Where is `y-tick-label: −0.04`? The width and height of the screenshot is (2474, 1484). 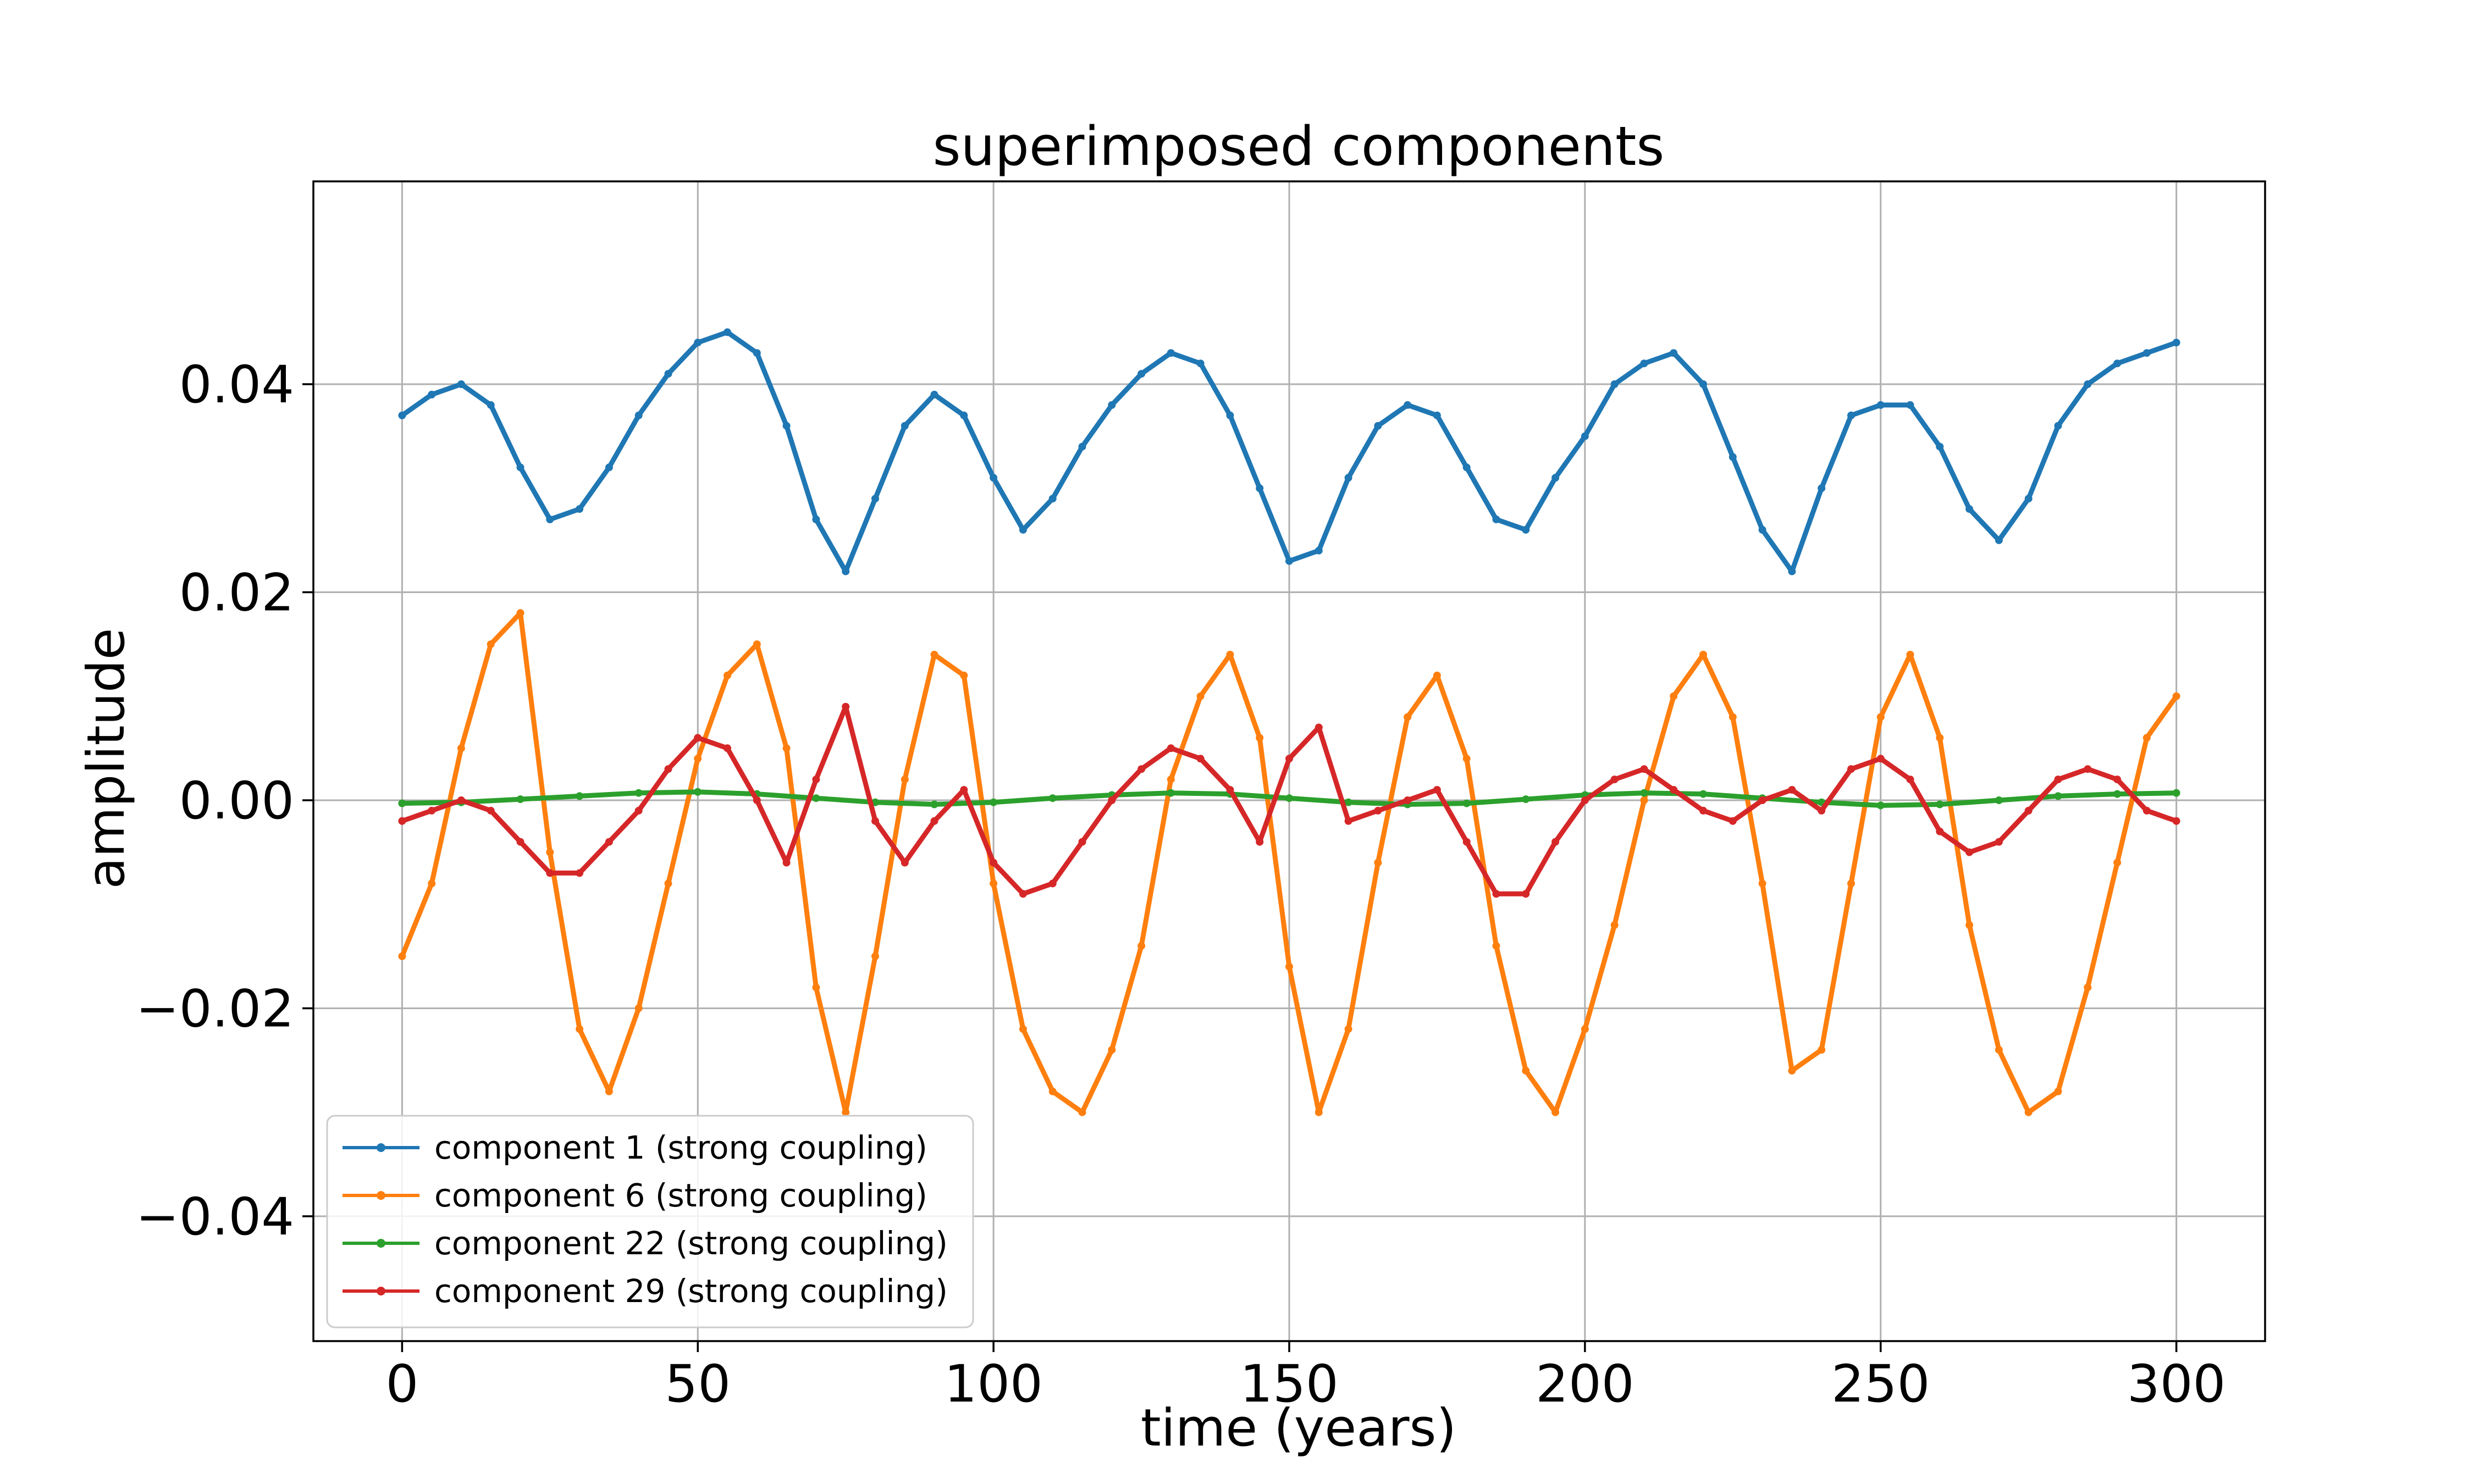 y-tick-label: −0.04 is located at coordinates (215, 1217).